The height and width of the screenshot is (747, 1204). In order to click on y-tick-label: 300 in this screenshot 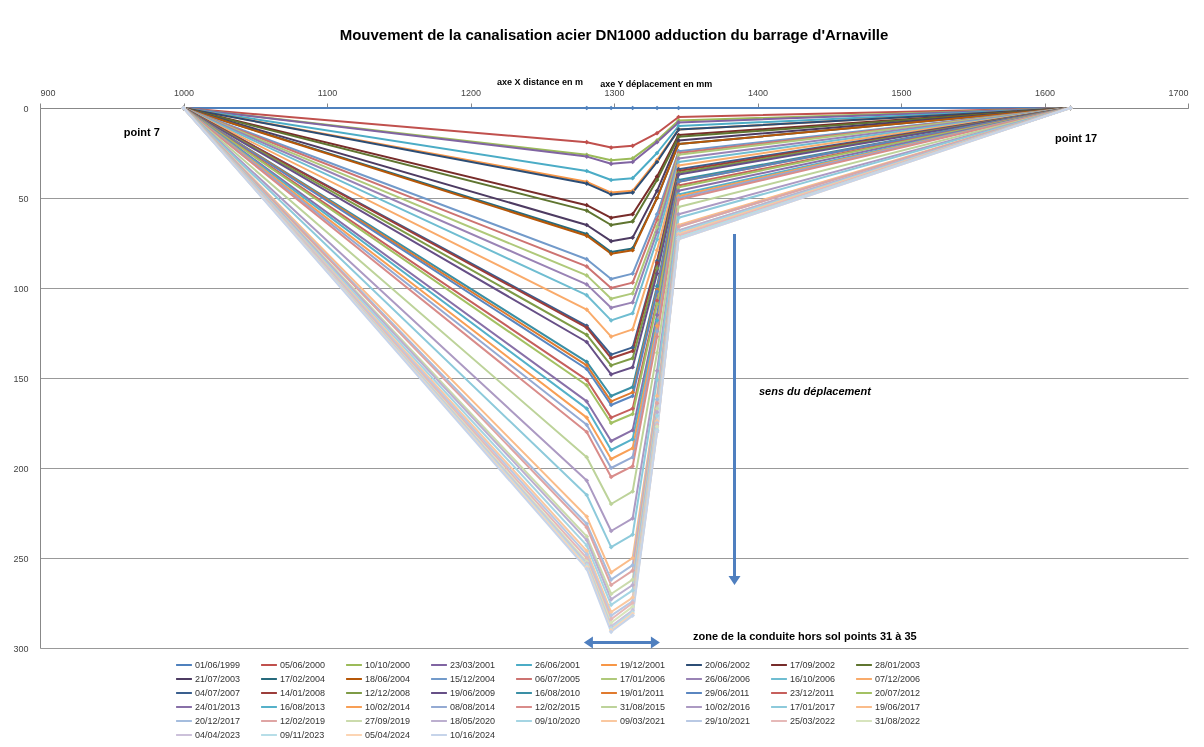, I will do `click(21, 648)`.